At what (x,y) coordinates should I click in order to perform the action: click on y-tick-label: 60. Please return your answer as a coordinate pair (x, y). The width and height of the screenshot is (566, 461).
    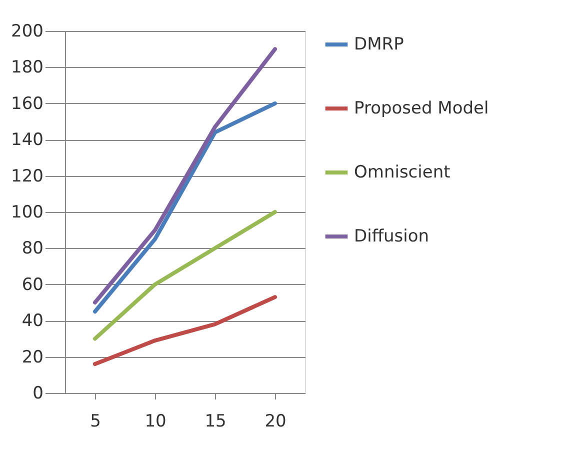
    Looking at the image, I should click on (33, 284).